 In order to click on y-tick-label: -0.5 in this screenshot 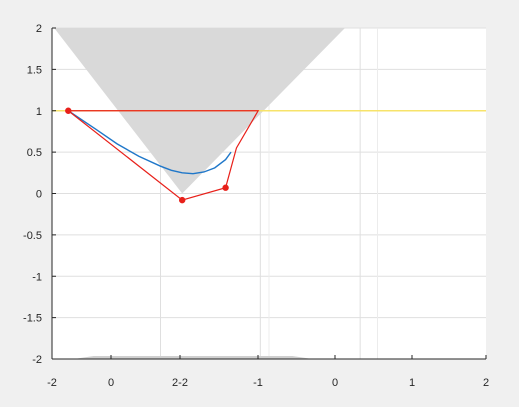, I will do `click(32, 236)`.